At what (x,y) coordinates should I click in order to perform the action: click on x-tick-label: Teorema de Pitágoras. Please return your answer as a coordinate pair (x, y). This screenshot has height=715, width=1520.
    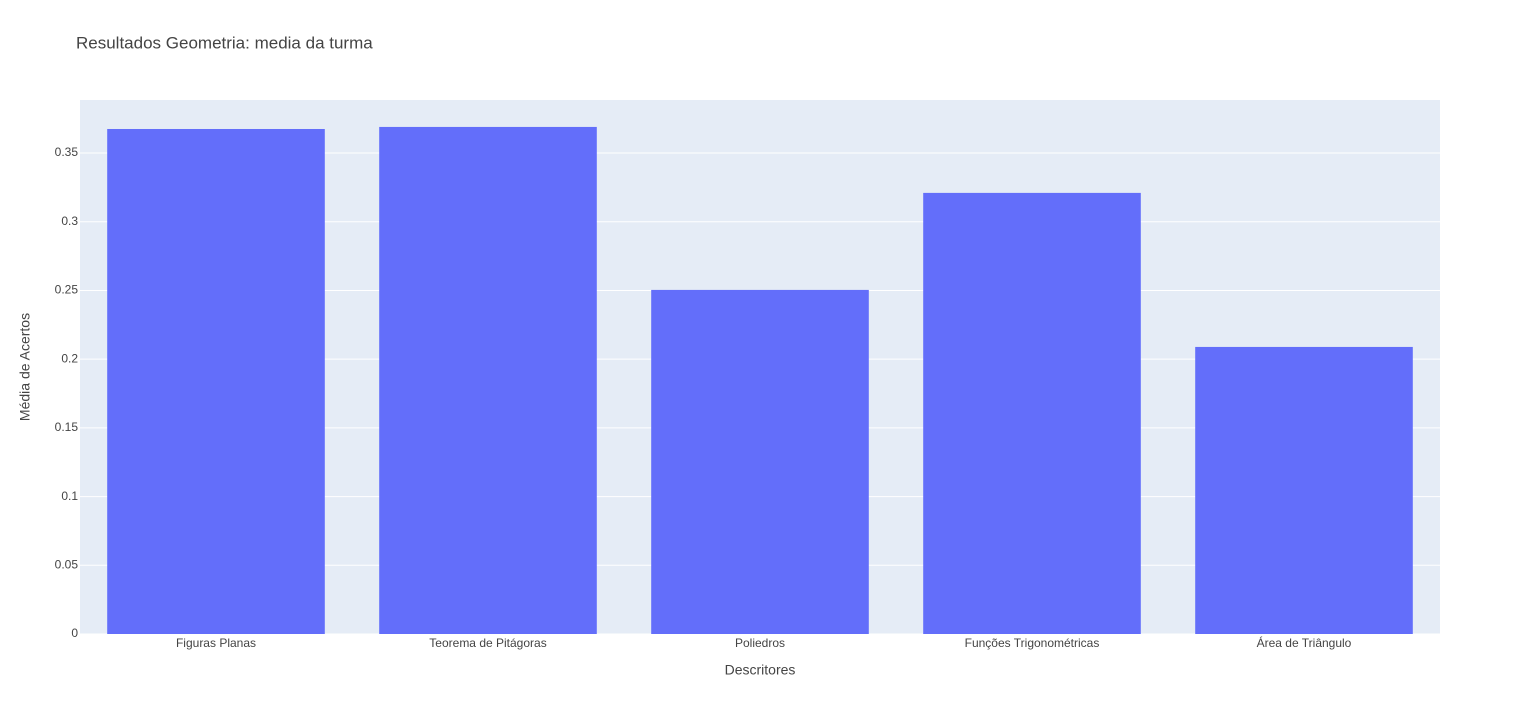
    Looking at the image, I should click on (487, 643).